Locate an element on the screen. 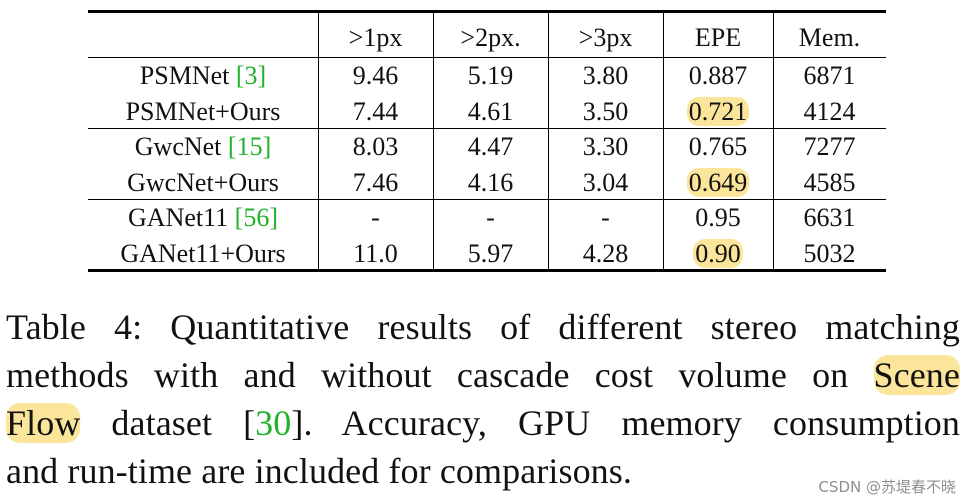  epe-cell: 0.95 is located at coordinates (718, 218).